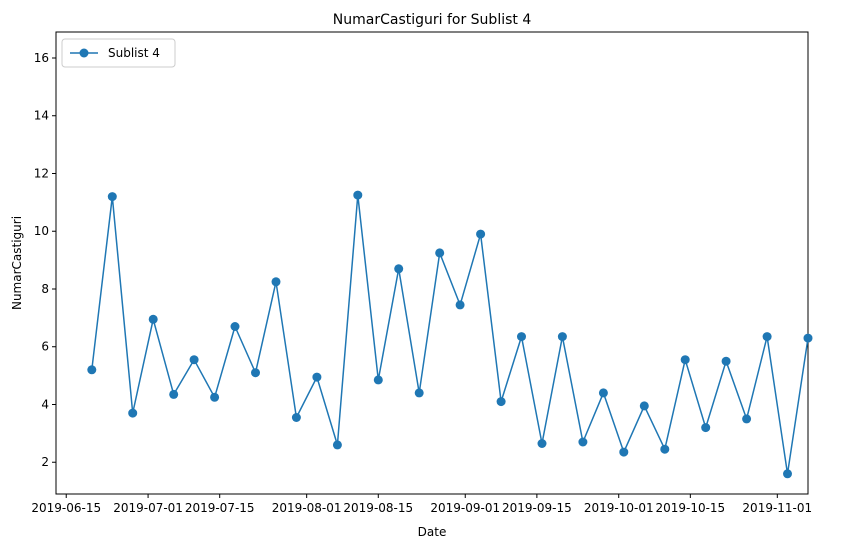 This screenshot has width=842, height=547. Describe the element at coordinates (307, 508) in the screenshot. I see `x-tick-label: 2019-08-01` at that location.